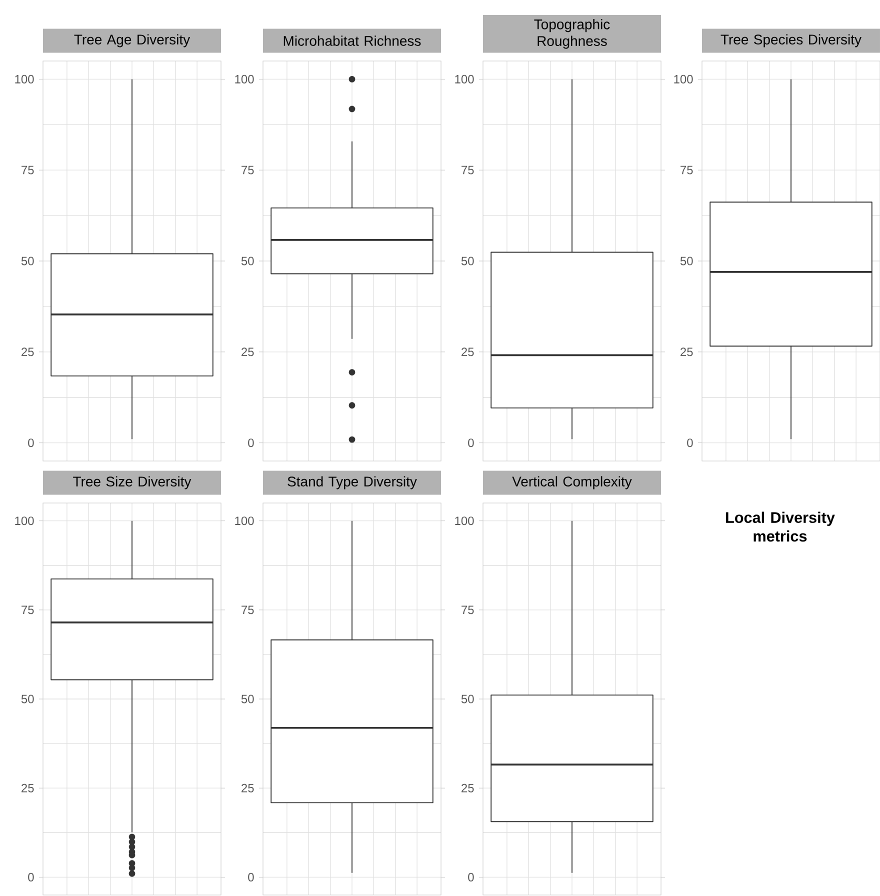 The image size is (880, 896). What do you see at coordinates (132, 483) in the screenshot?
I see `chart-title: Tree Size Diversity` at bounding box center [132, 483].